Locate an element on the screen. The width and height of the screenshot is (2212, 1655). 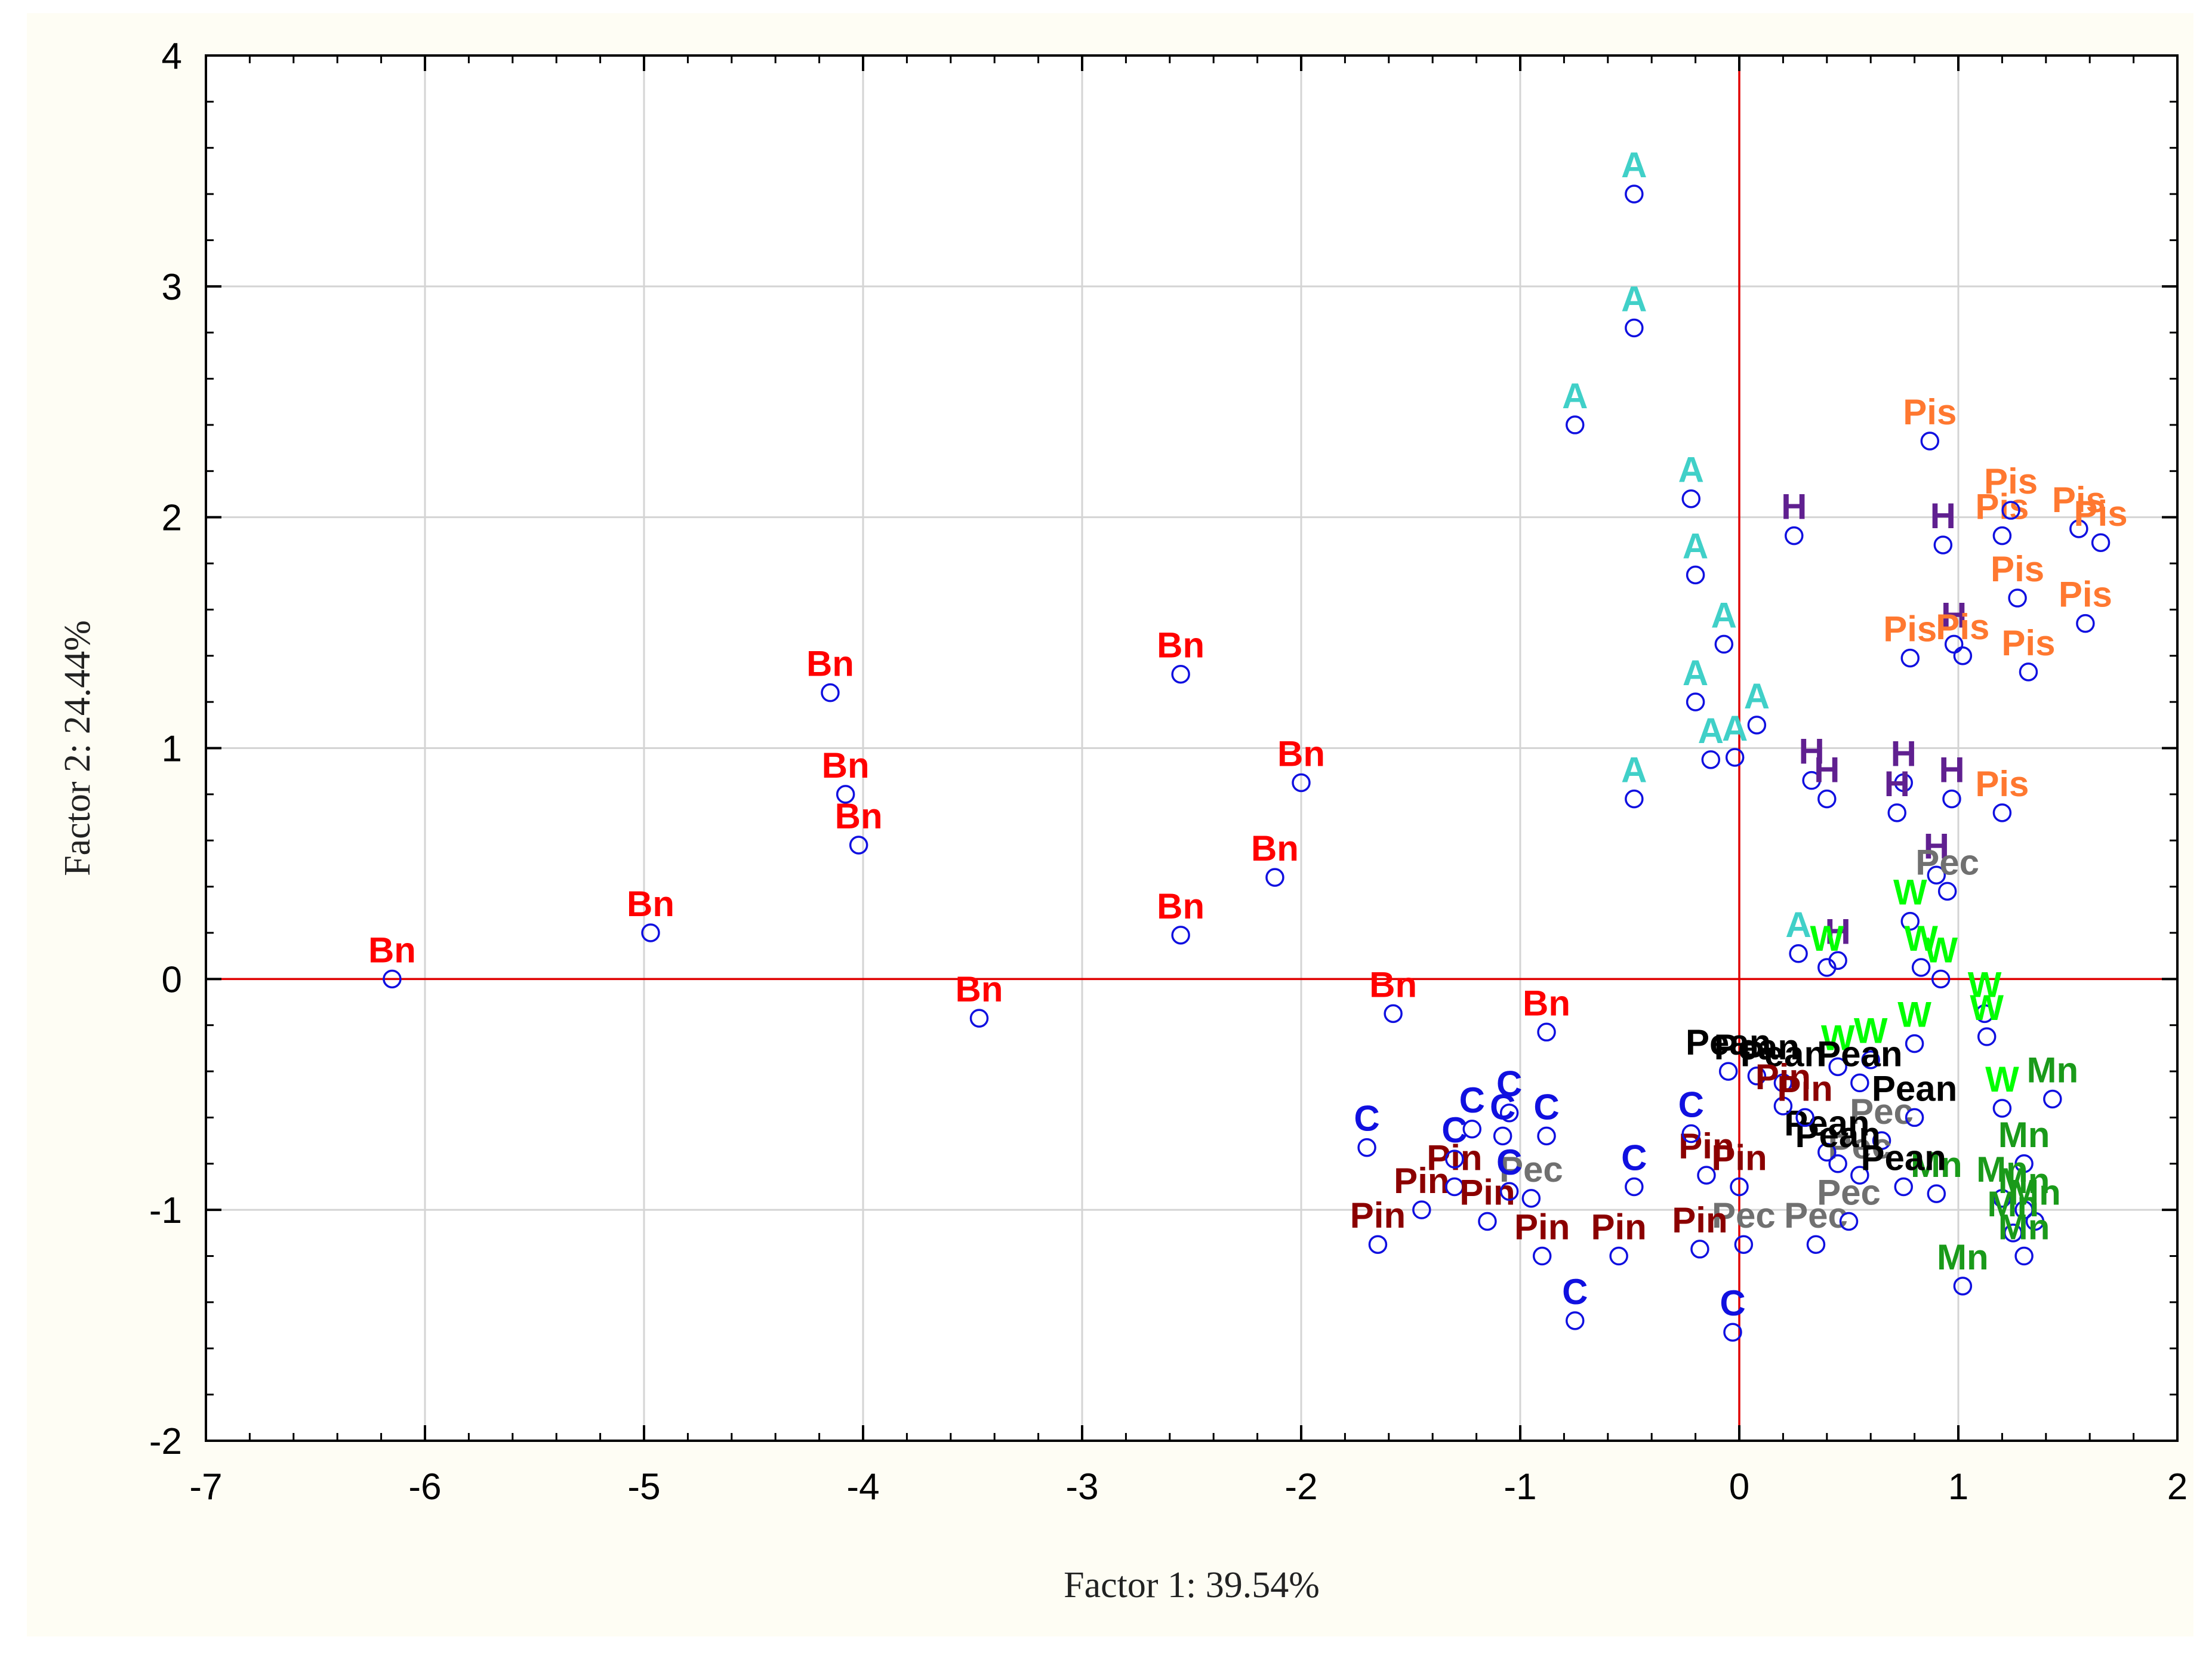
y-tick-label: 4 is located at coordinates (172, 56).